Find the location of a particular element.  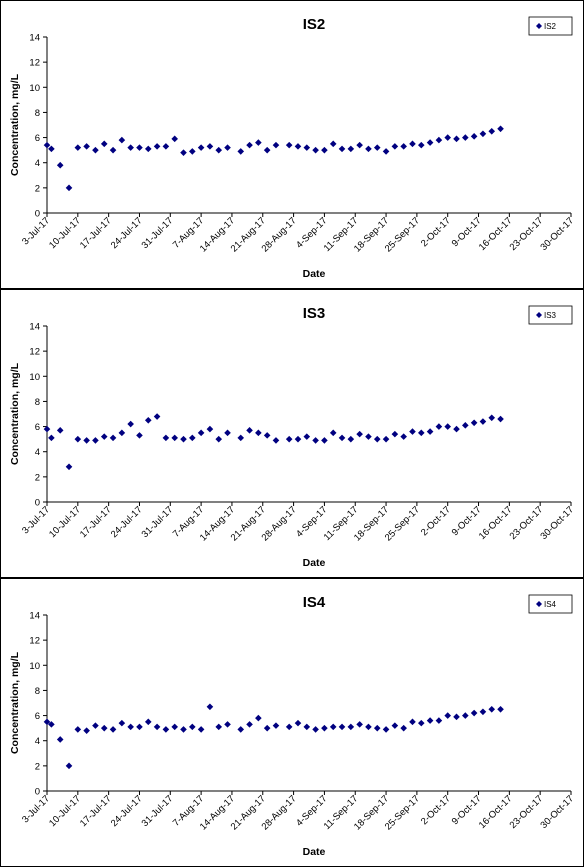

x-tick-label: 17-Jul-17 is located at coordinates (96, 811).